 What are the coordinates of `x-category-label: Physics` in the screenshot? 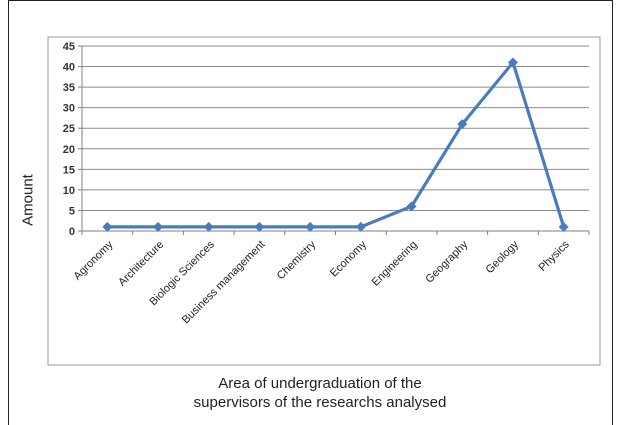 It's located at (554, 256).